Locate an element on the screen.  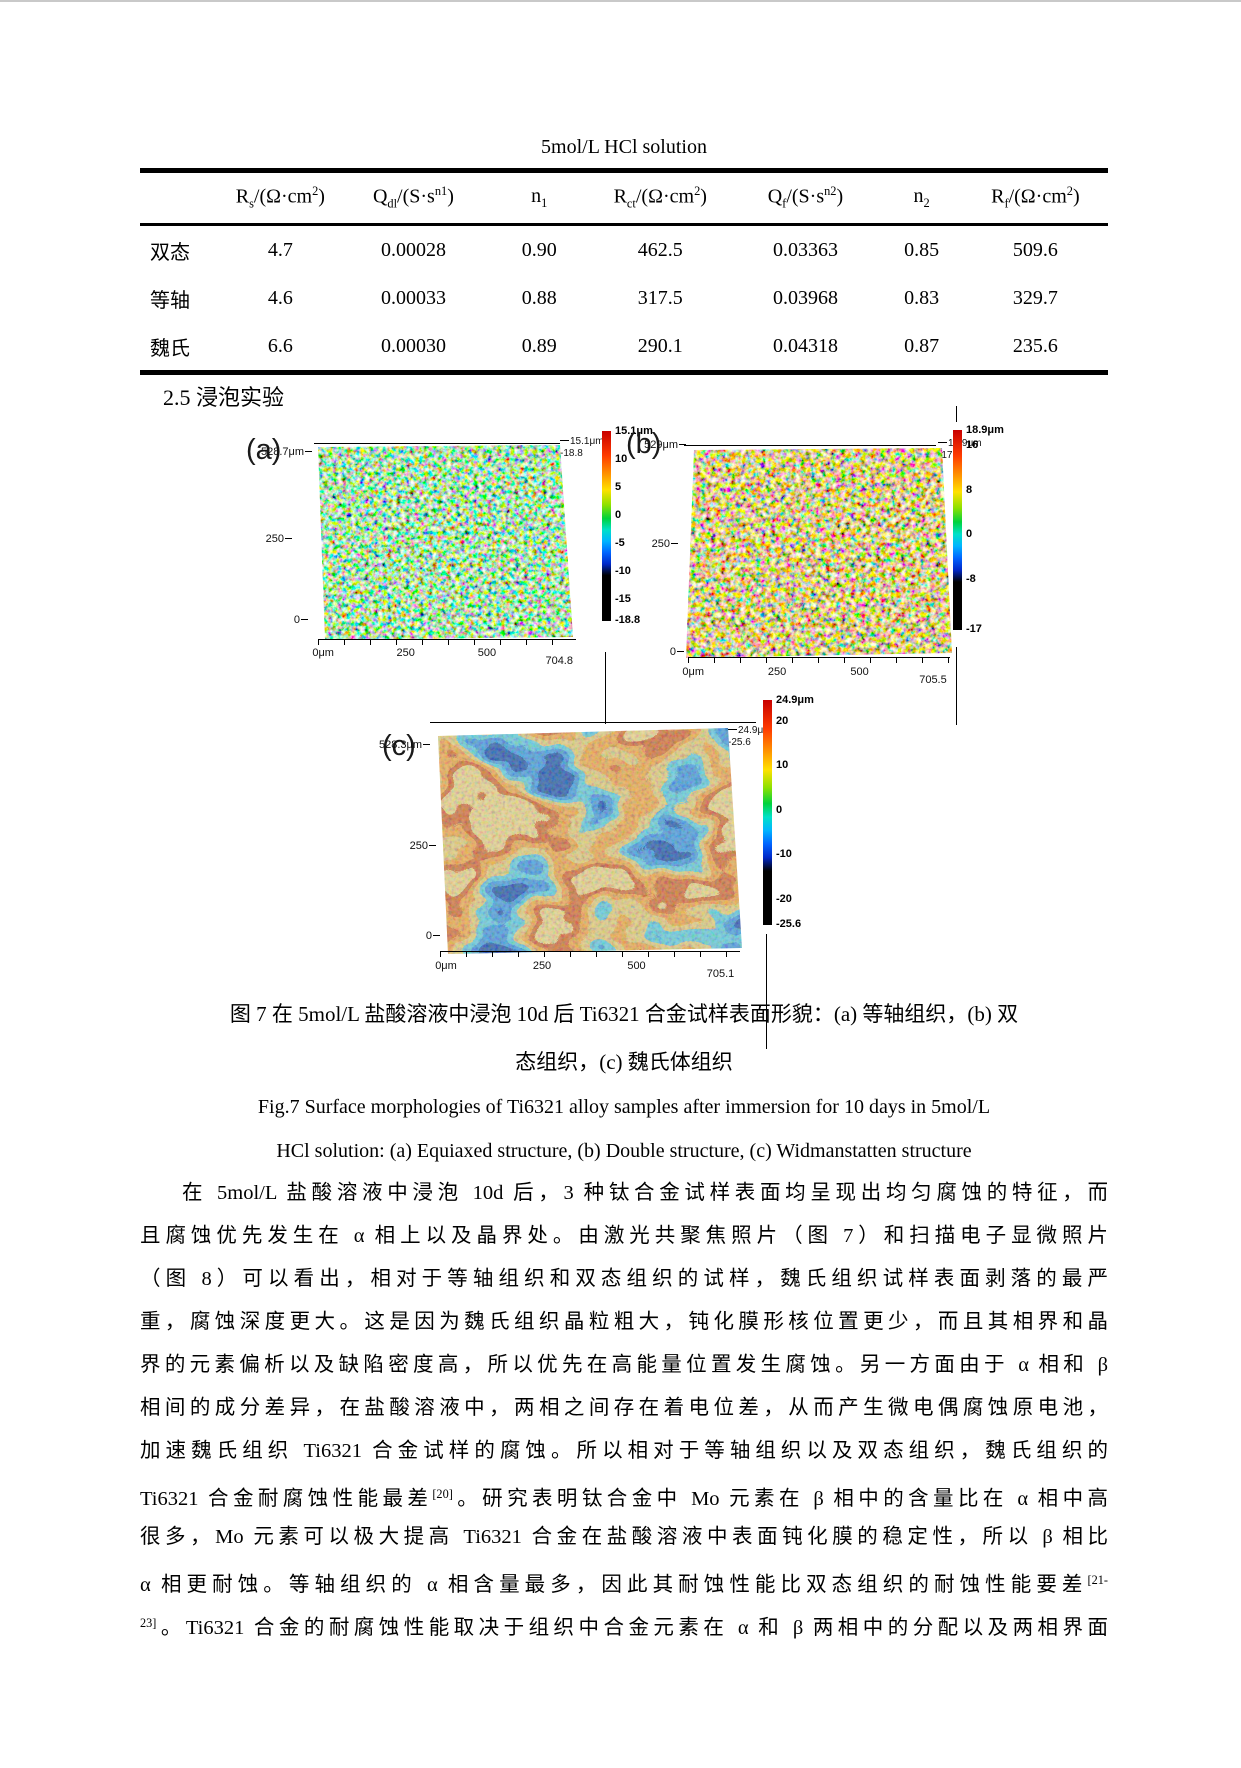
figure-c-top-axis-line is located at coordinates (593, 722).